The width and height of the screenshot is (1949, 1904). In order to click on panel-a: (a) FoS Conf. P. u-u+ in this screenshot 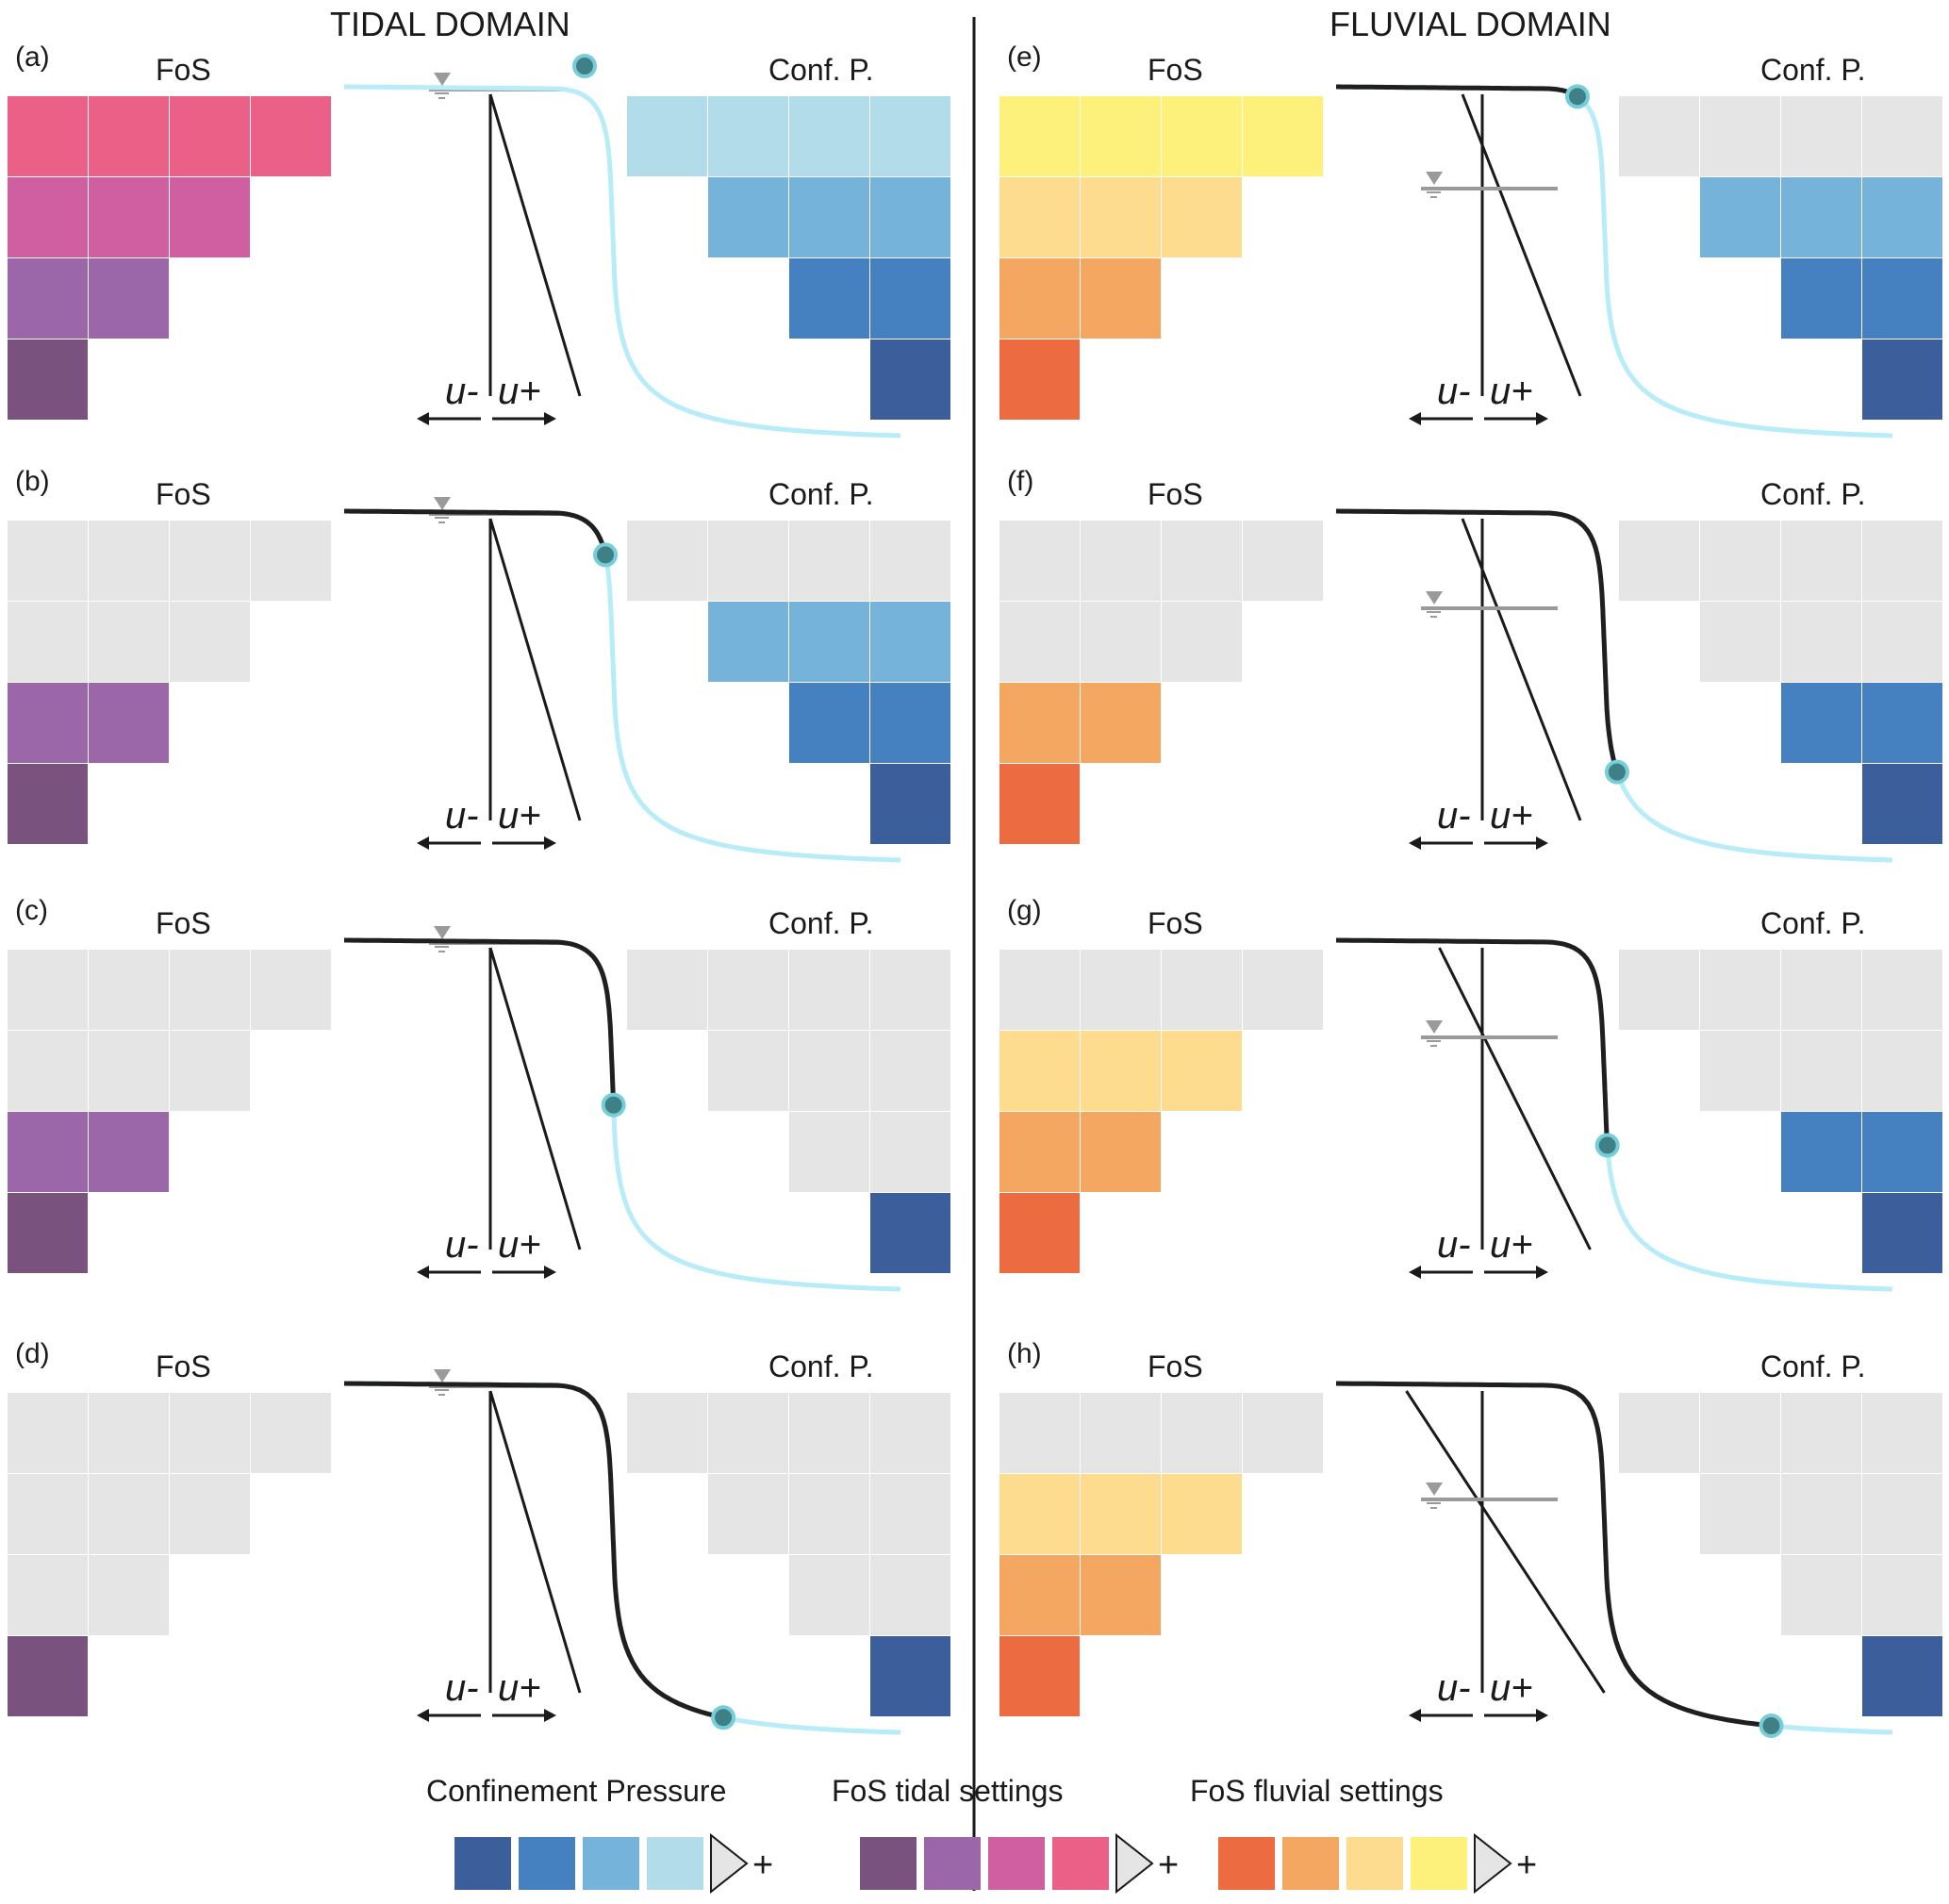, I will do `click(479, 240)`.